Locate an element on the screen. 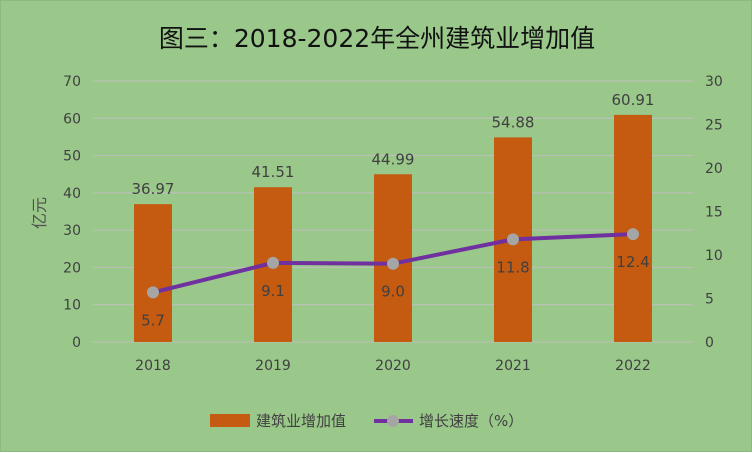  bar-data-label: 44.99 is located at coordinates (393, 159).